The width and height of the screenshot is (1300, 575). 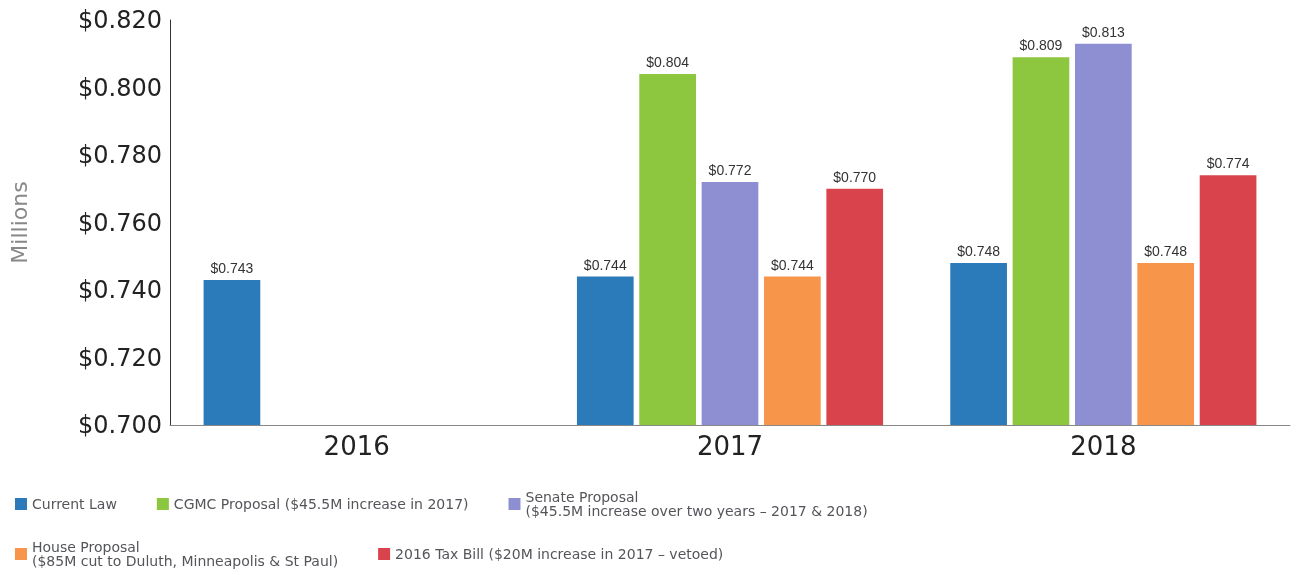 What do you see at coordinates (1041, 45) in the screenshot?
I see `data-label: $0.809` at bounding box center [1041, 45].